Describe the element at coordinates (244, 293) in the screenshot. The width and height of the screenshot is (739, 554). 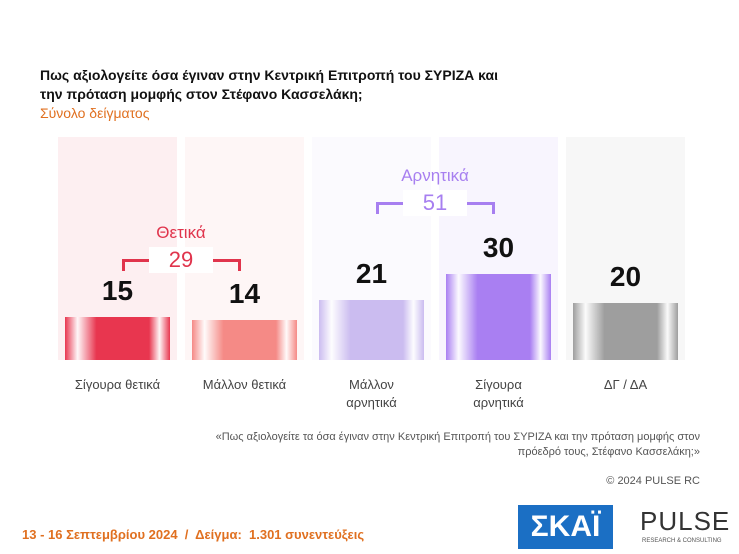
I see `value-label: 14` at that location.